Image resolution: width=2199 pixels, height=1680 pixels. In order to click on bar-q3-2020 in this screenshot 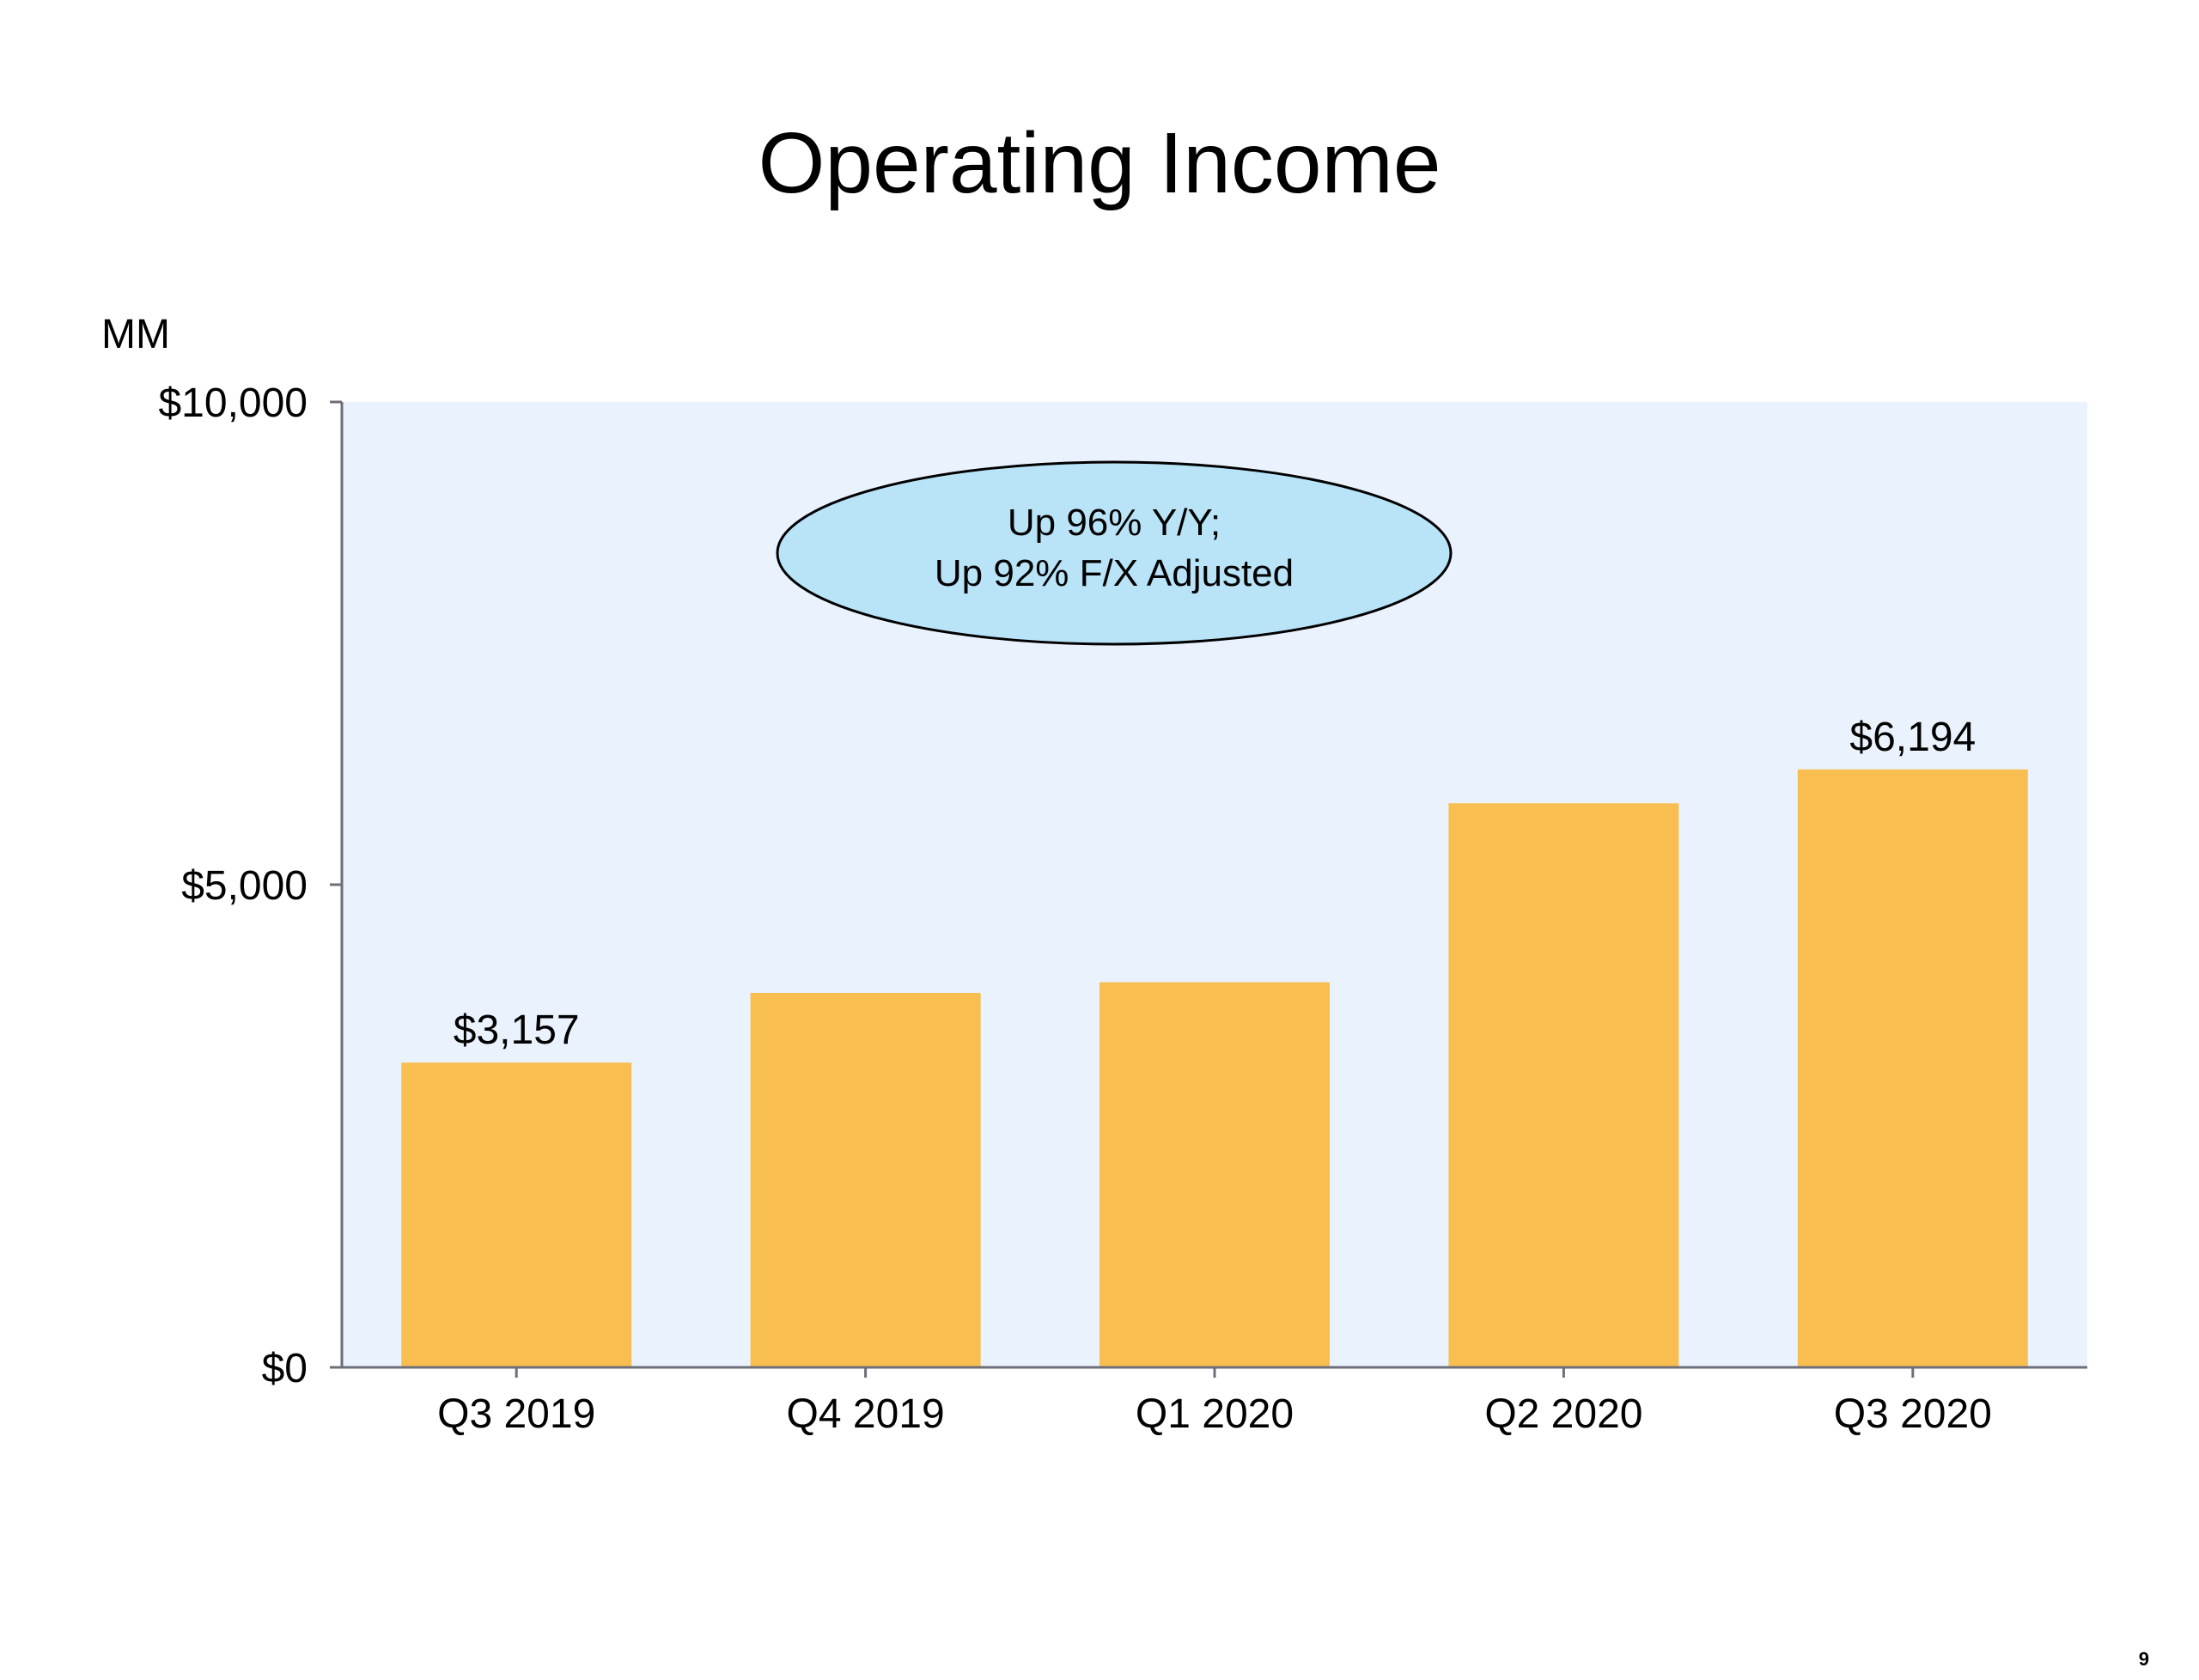, I will do `click(1913, 1068)`.